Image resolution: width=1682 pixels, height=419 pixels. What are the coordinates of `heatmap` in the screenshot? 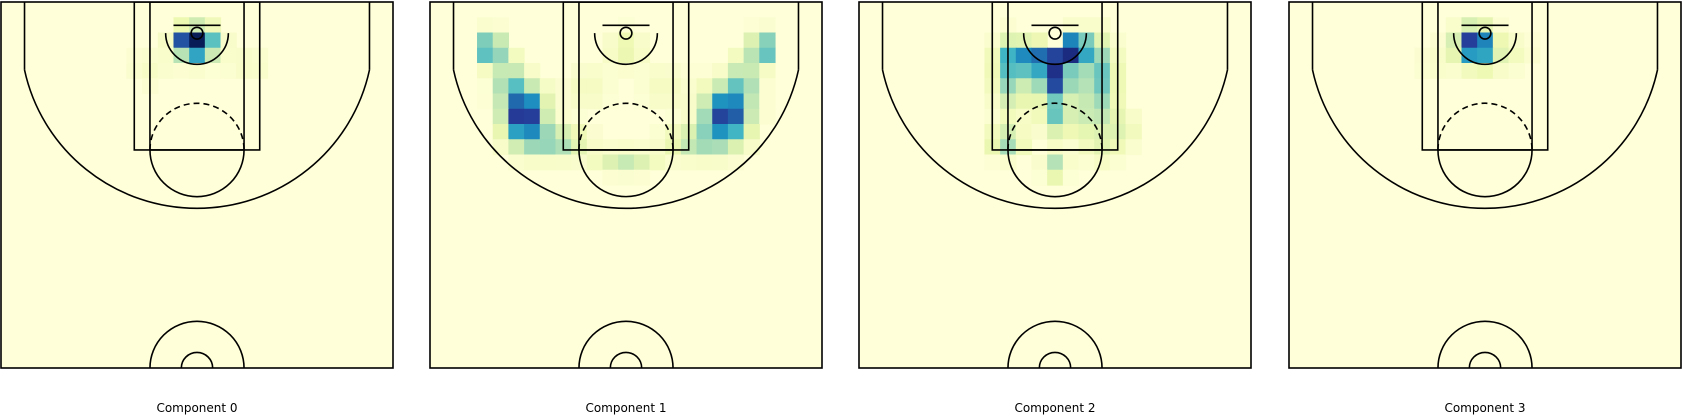 It's located at (197, 56).